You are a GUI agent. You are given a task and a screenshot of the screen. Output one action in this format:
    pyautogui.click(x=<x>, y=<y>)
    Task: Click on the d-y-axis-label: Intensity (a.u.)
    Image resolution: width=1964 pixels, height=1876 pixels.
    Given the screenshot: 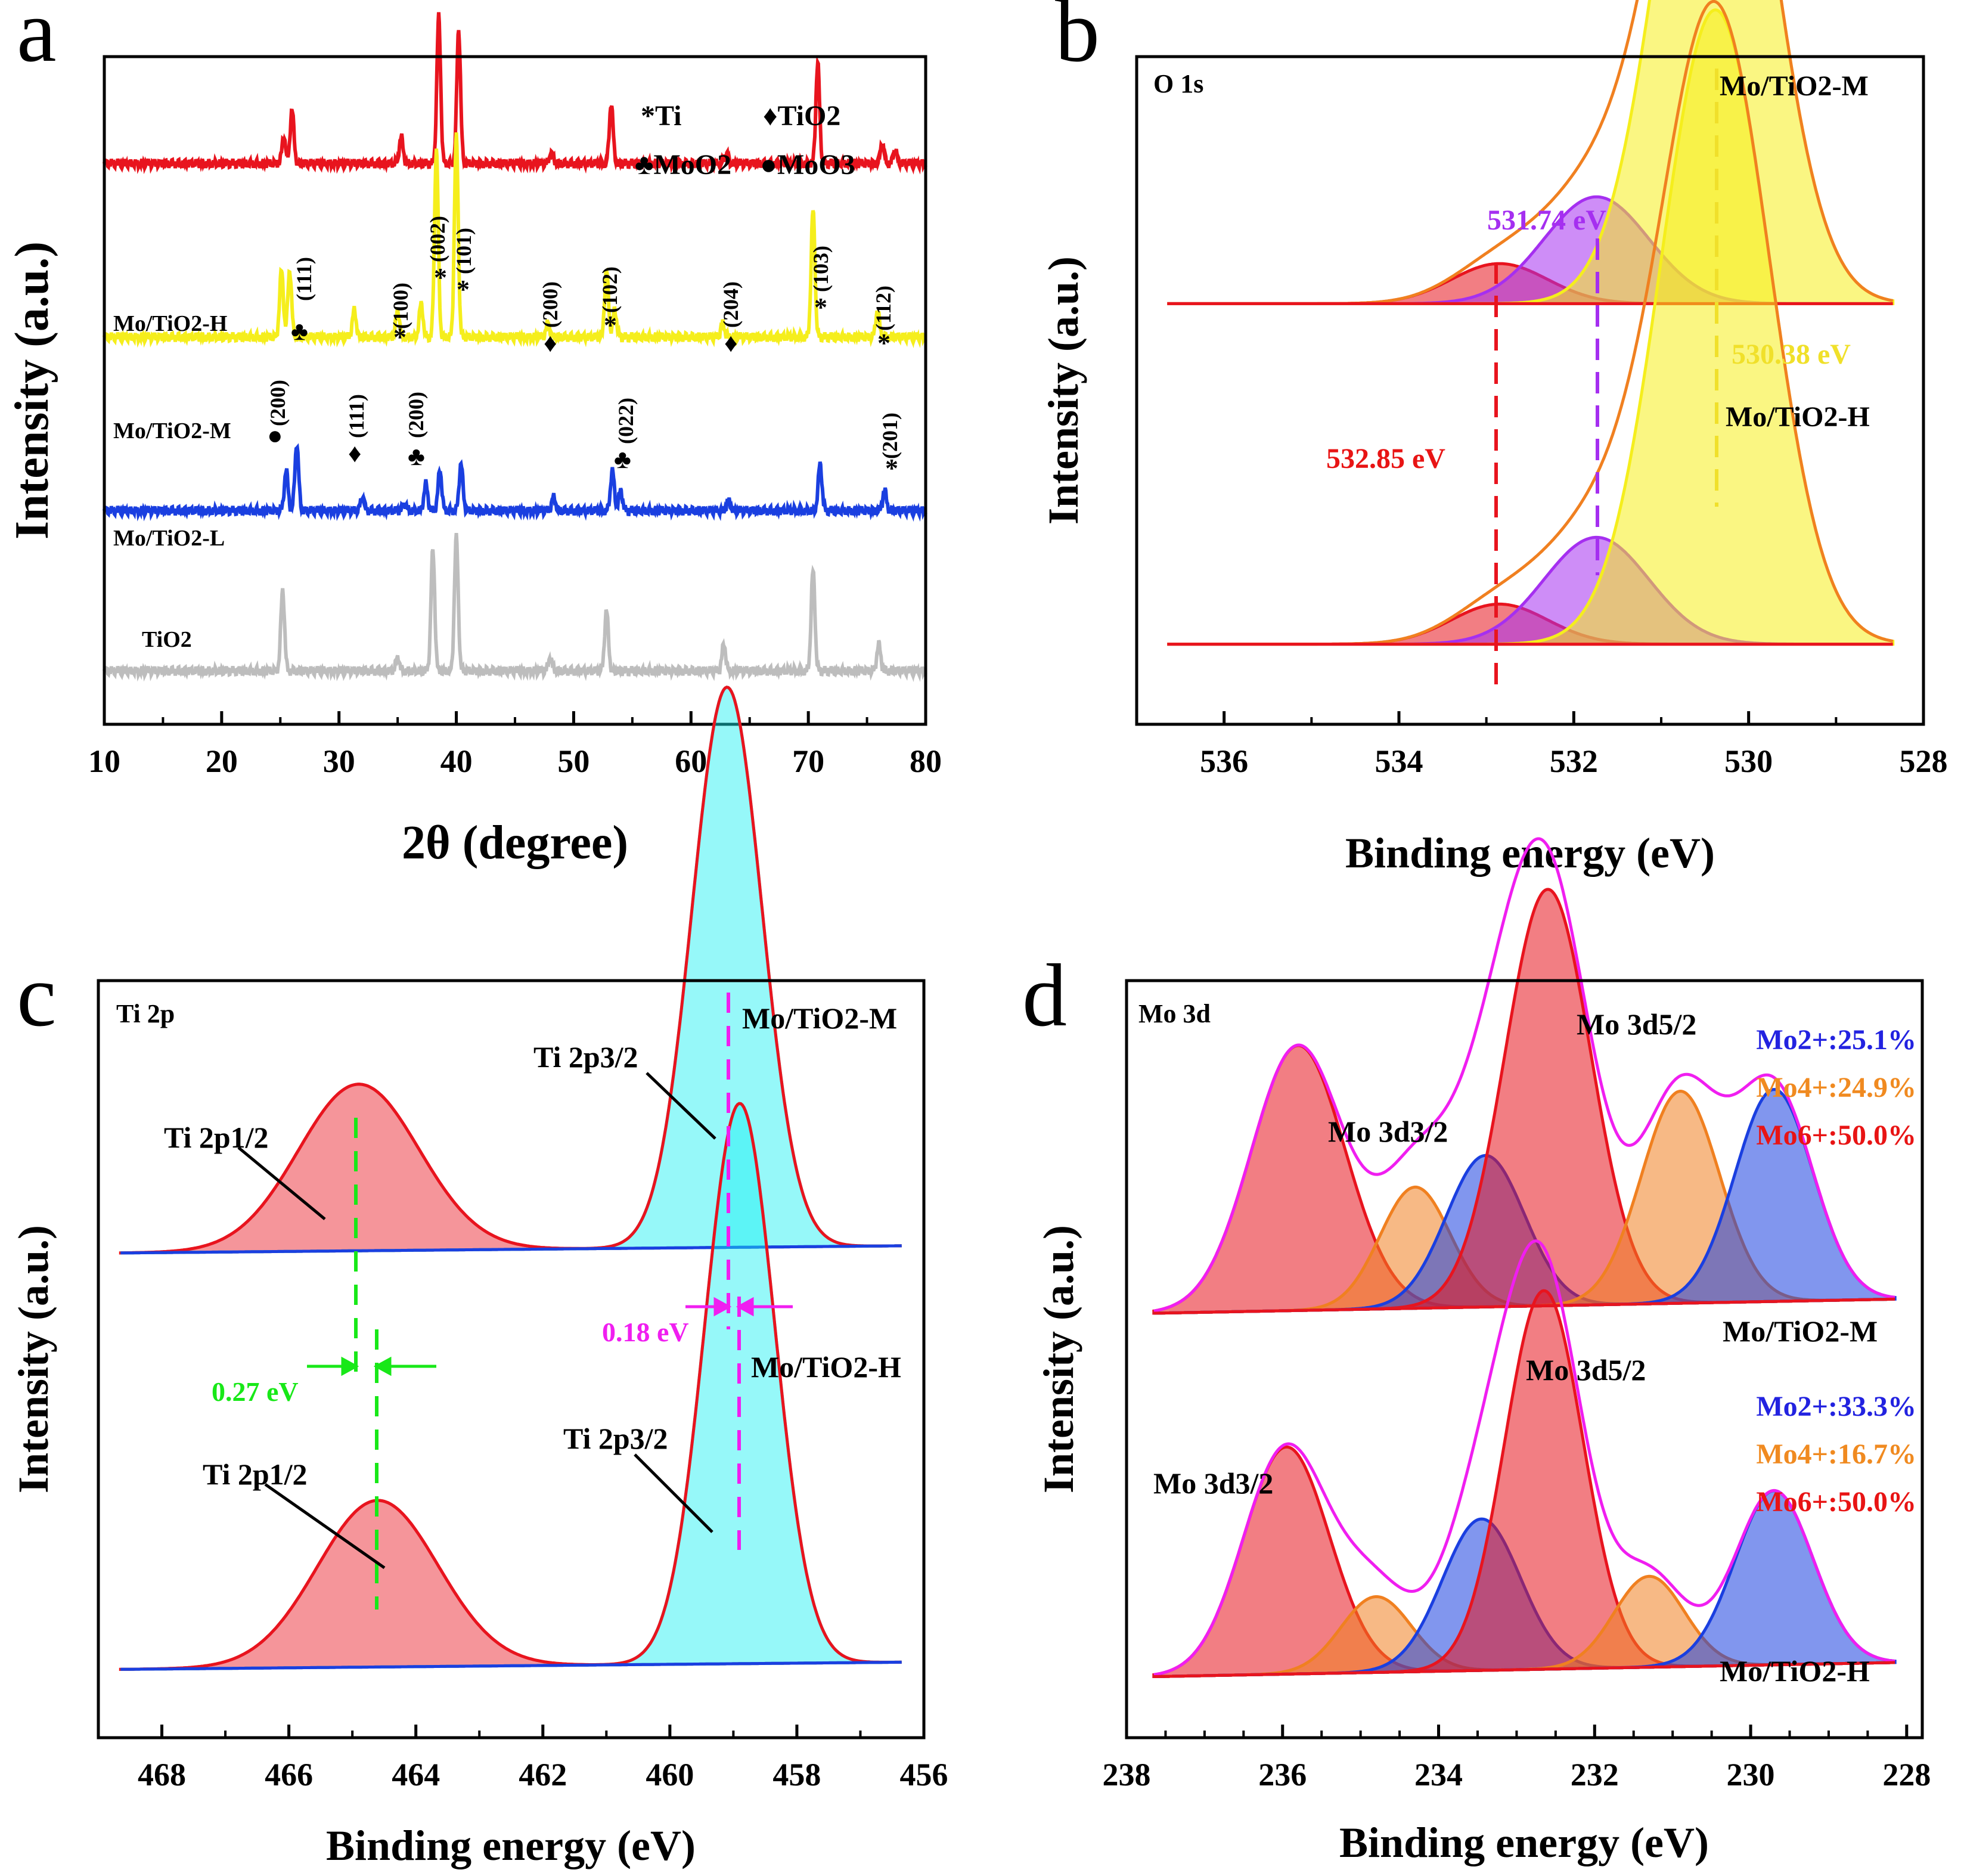 What is the action you would take?
    pyautogui.click(x=1058, y=1359)
    